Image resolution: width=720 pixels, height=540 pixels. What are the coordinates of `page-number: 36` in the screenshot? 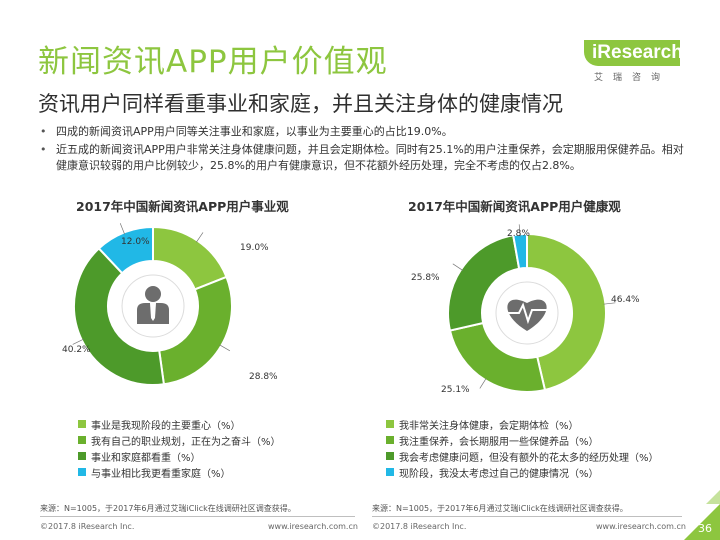 It's located at (705, 528).